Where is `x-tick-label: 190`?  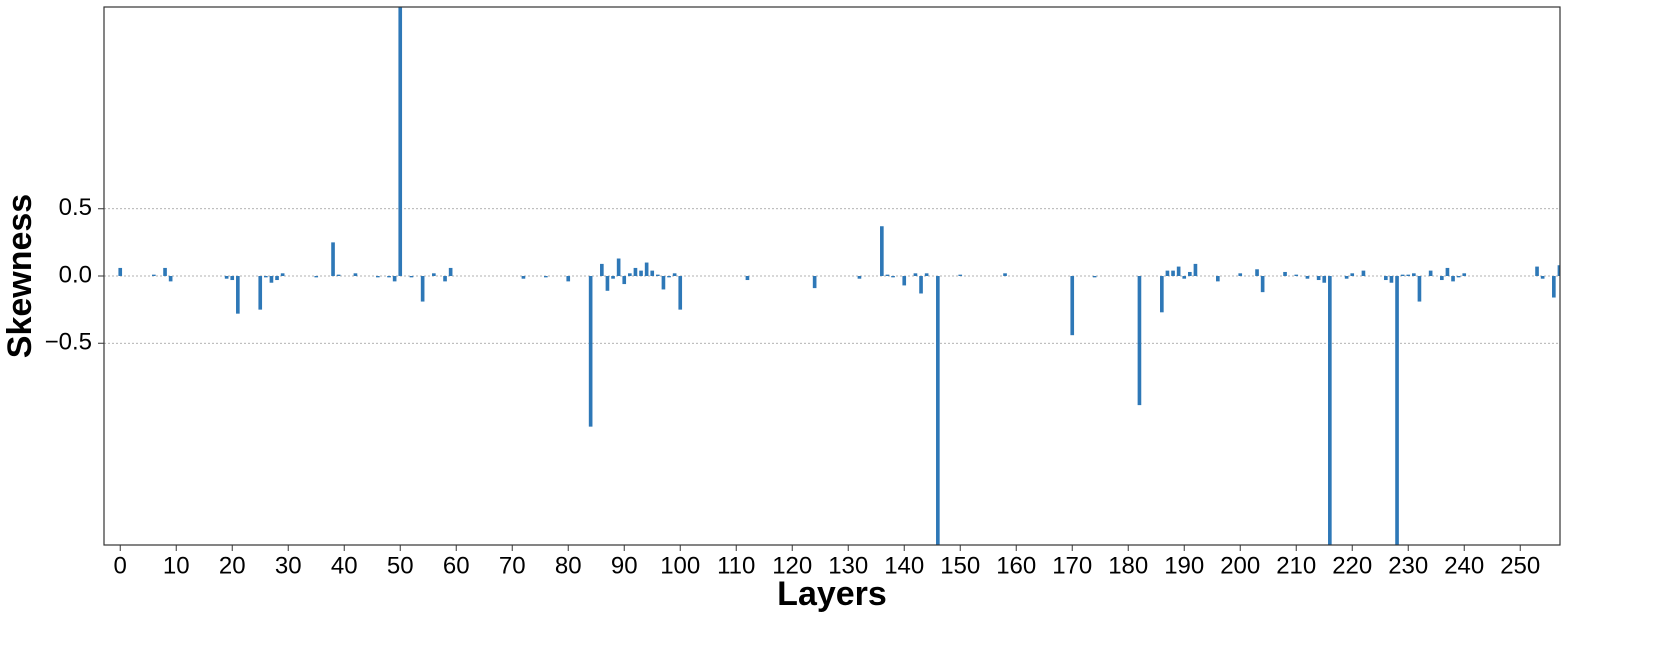
x-tick-label: 190 is located at coordinates (1184, 565).